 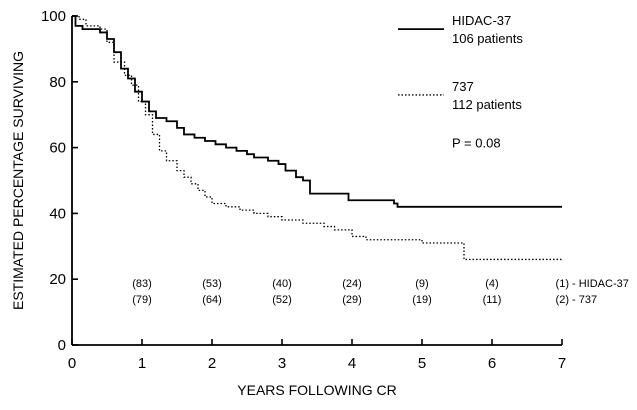 What do you see at coordinates (422, 363) in the screenshot?
I see `x-tick-label: 5` at bounding box center [422, 363].